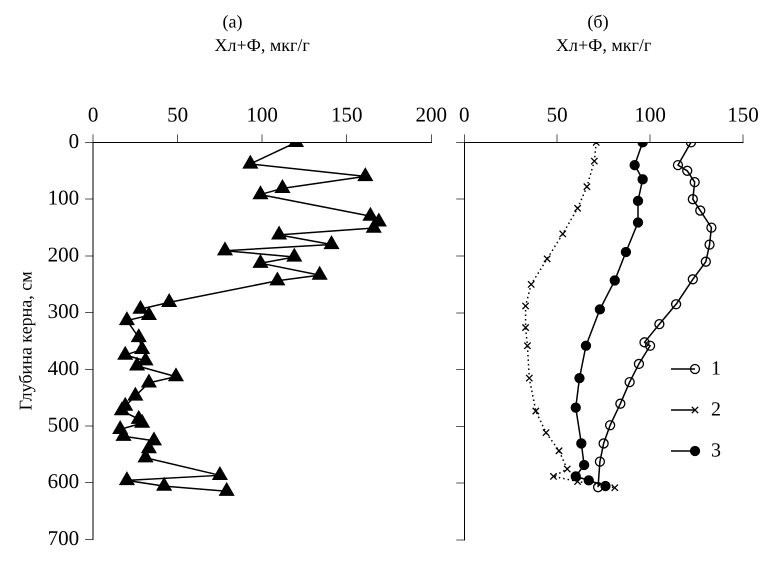 The width and height of the screenshot is (774, 566). What do you see at coordinates (232, 22) in the screenshot?
I see `chart-title: (а)` at bounding box center [232, 22].